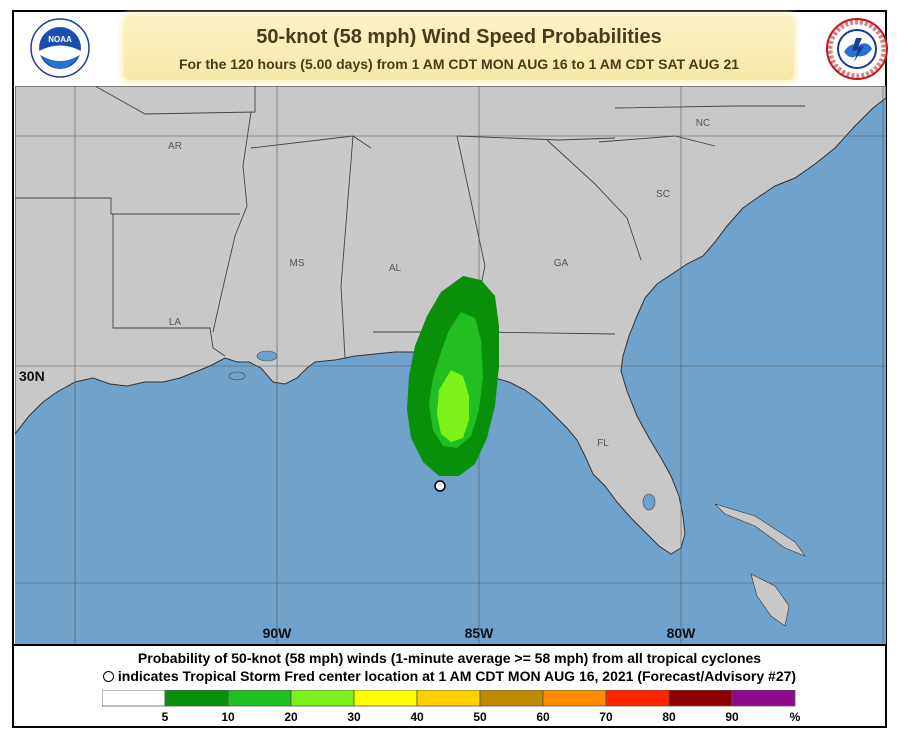 Image resolution: width=897 pixels, height=738 pixels. Describe the element at coordinates (703, 123) in the screenshot. I see `state-label: NC` at that location.